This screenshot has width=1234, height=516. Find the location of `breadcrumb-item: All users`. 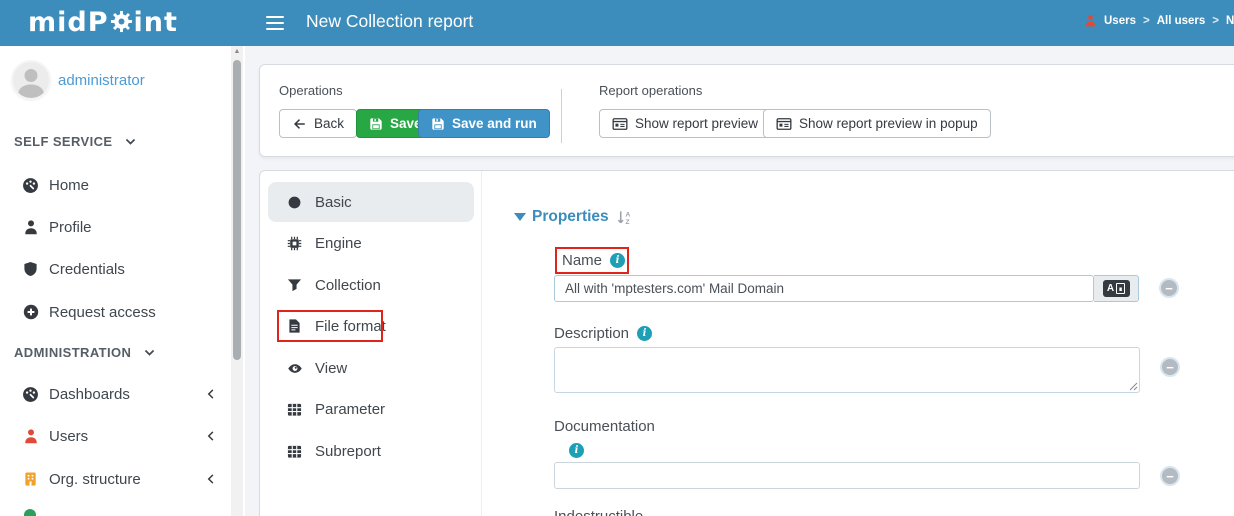

breadcrumb-item: All users is located at coordinates (1181, 20).